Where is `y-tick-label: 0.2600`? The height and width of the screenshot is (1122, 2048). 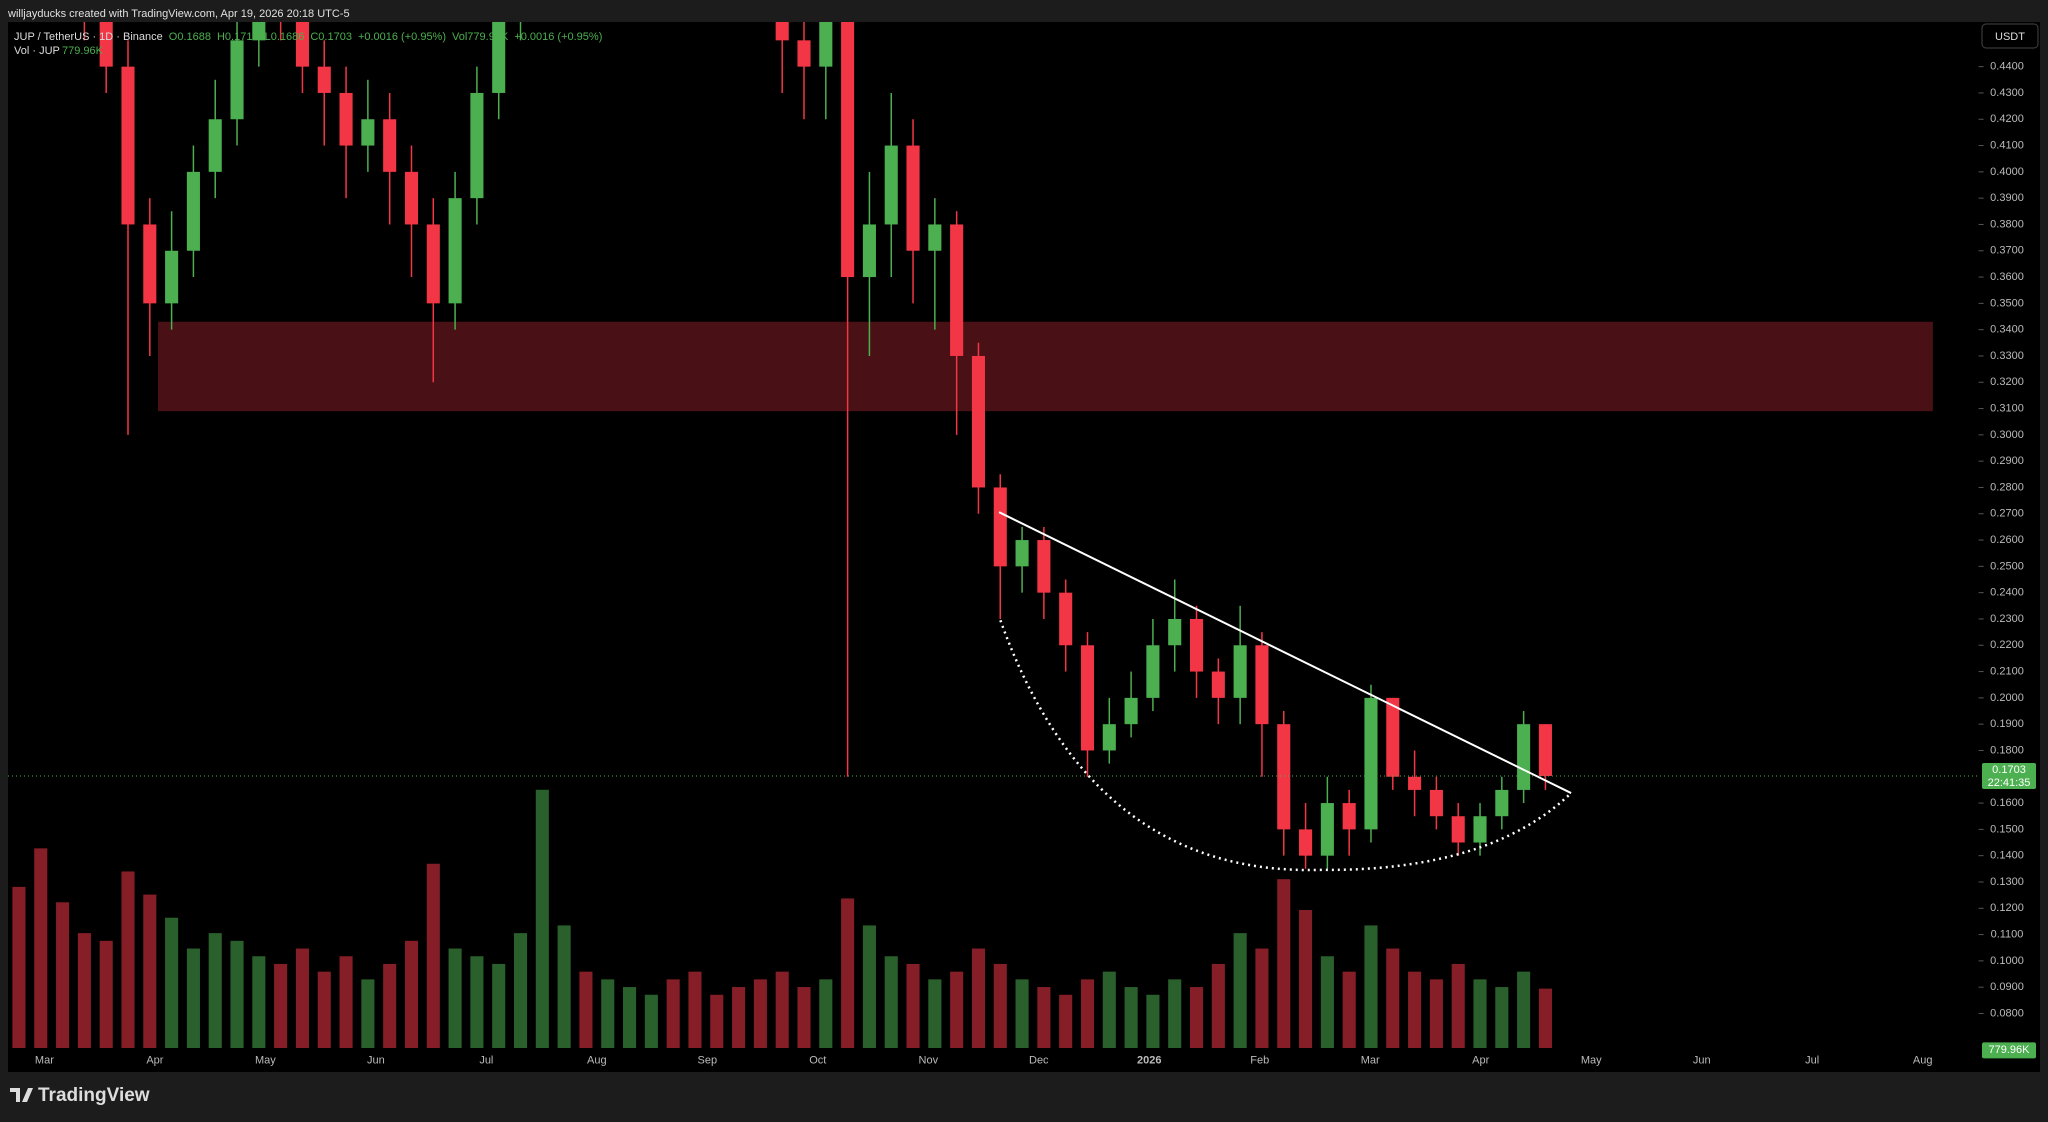 y-tick-label: 0.2600 is located at coordinates (2007, 540).